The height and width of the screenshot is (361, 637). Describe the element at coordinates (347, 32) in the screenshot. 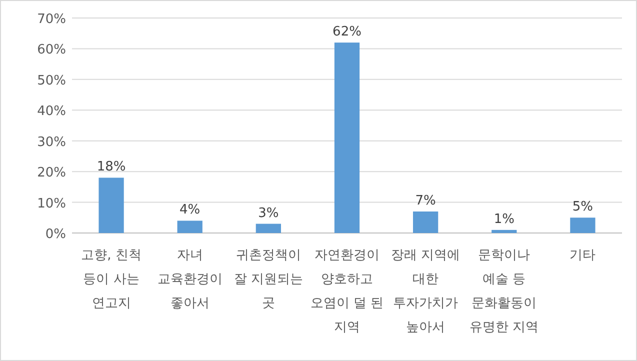

I see `data-label: 62%` at that location.